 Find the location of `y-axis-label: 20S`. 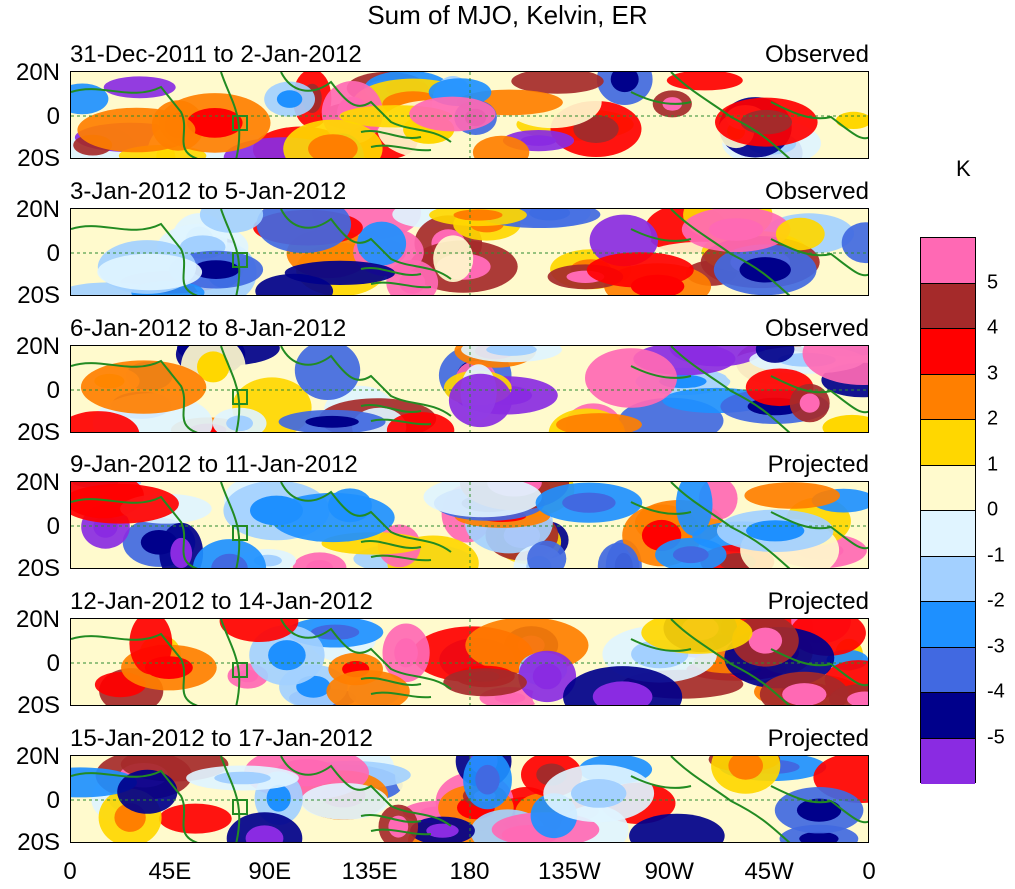

y-axis-label: 20S is located at coordinates (38, 842).